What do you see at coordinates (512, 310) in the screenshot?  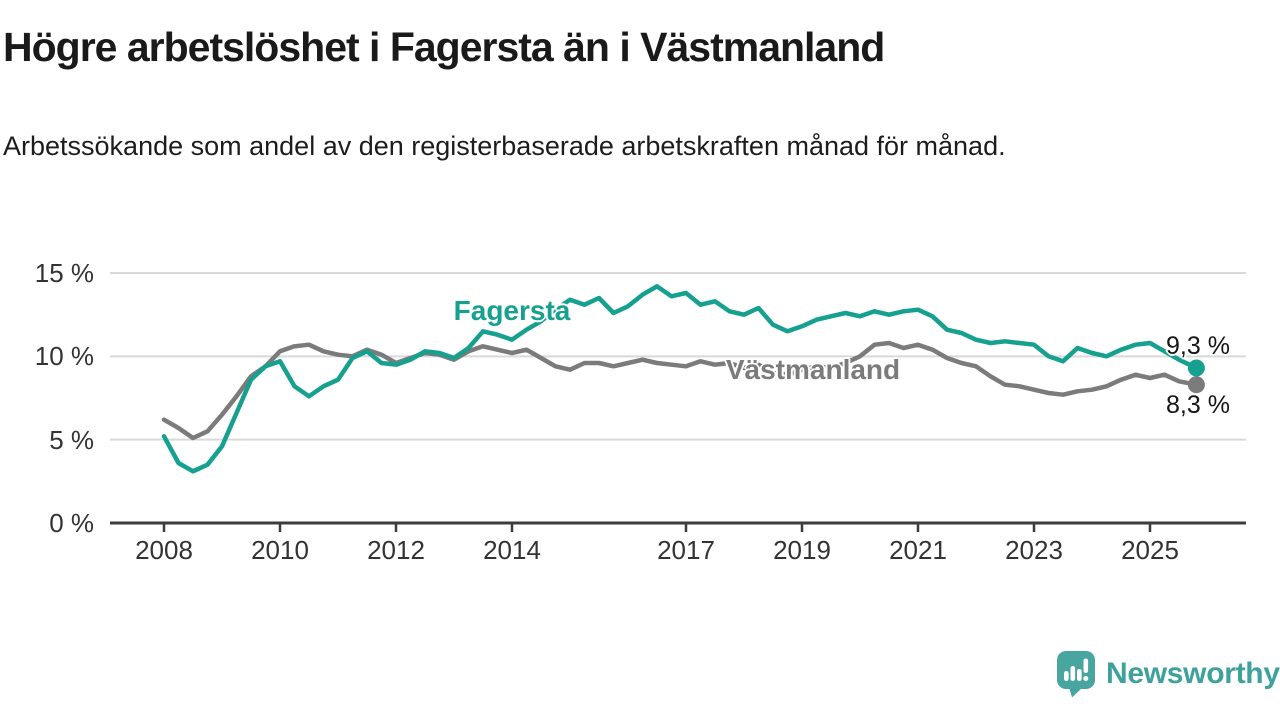 I see `series-label-fagersta: Fagersta` at bounding box center [512, 310].